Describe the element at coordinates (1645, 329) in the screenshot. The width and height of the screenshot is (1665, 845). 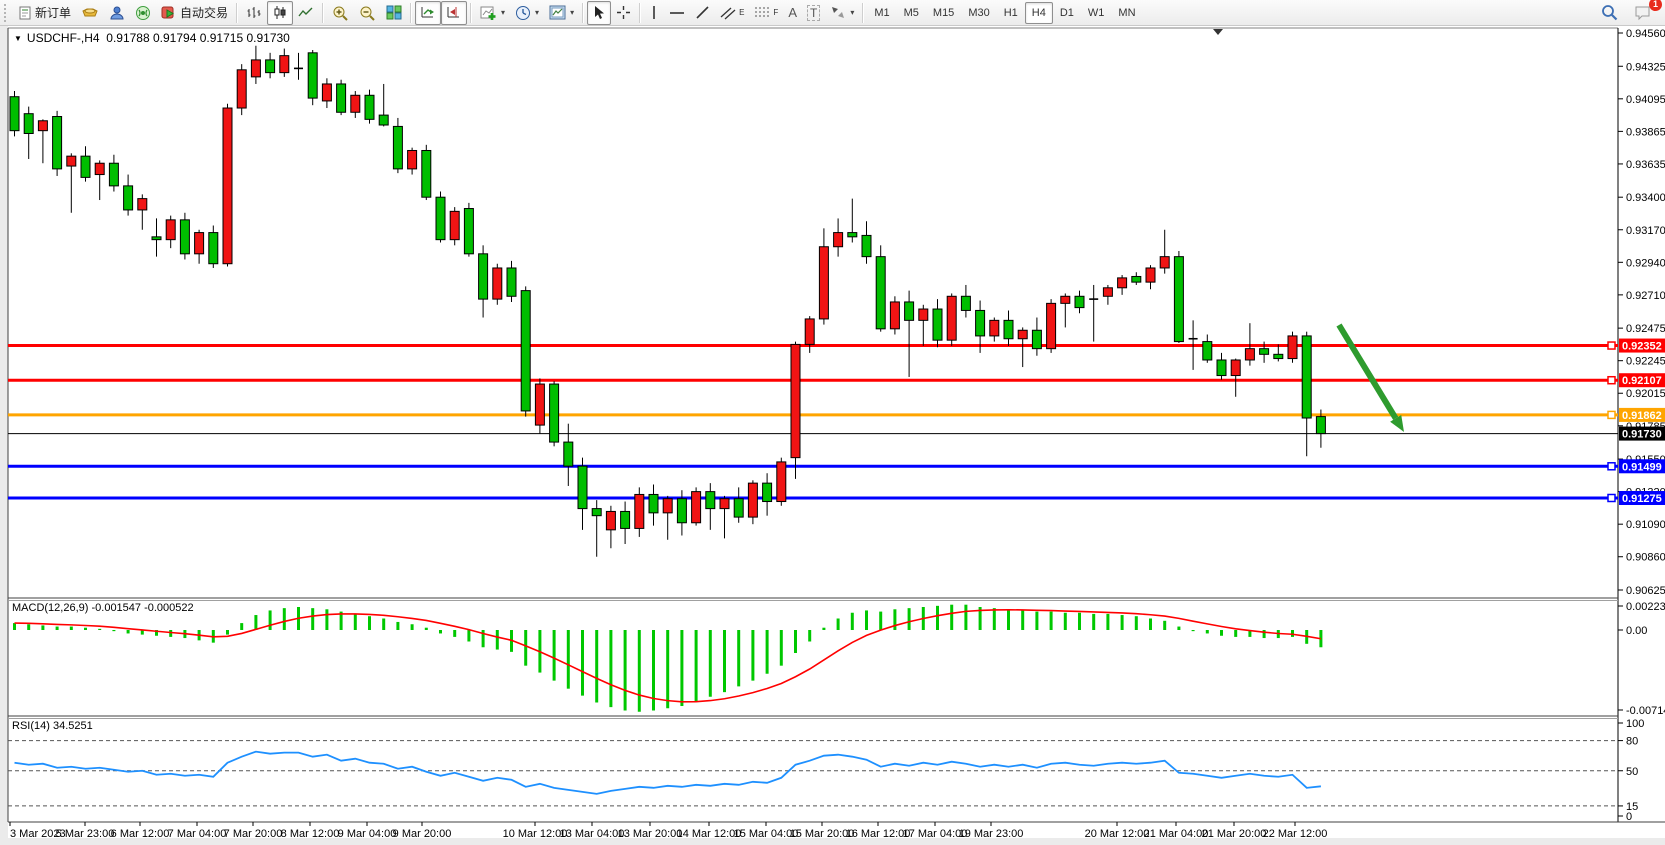
I see `svg-text: 0.92475` at that location.